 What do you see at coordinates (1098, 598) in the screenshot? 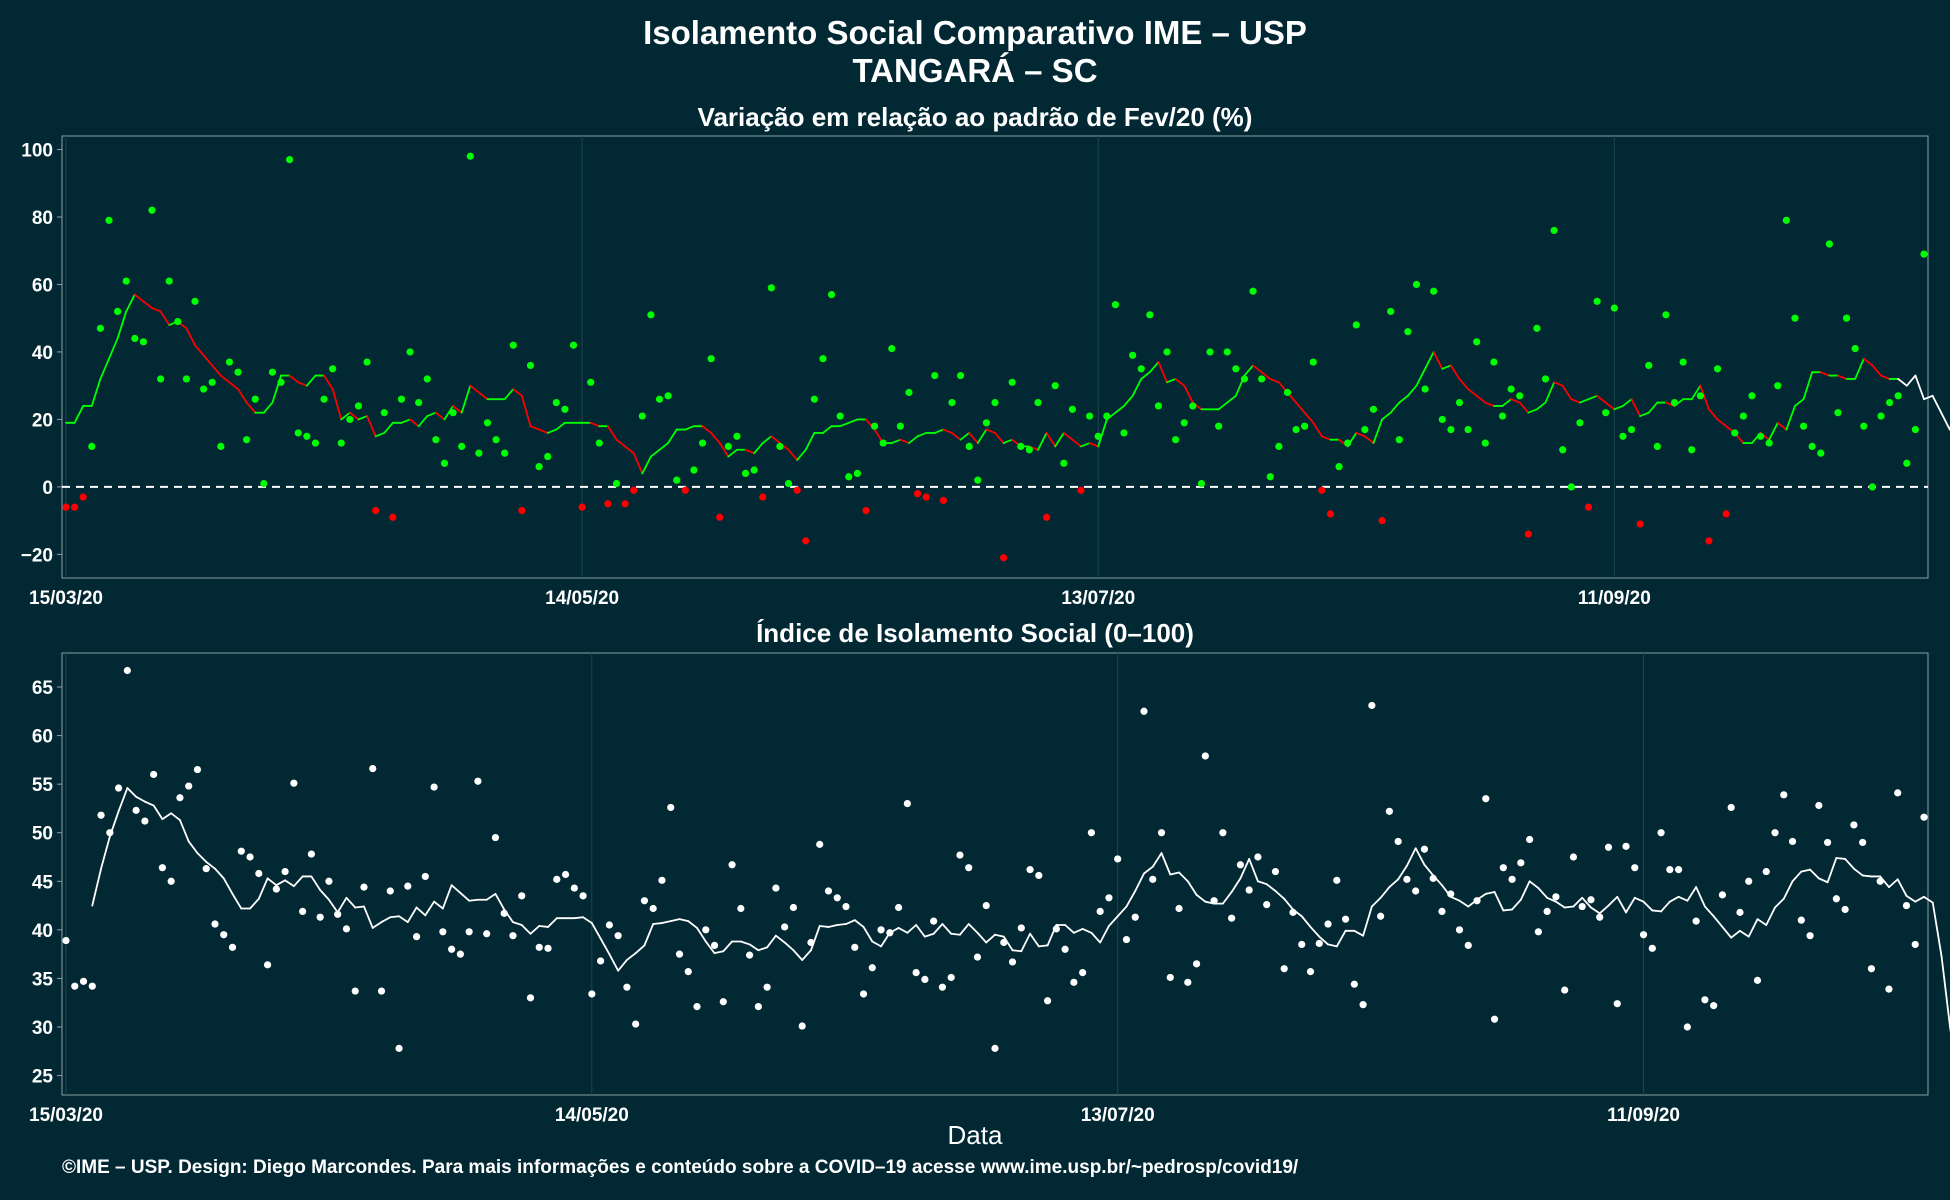
I see `x-tick-label: 13/07/20` at bounding box center [1098, 598].